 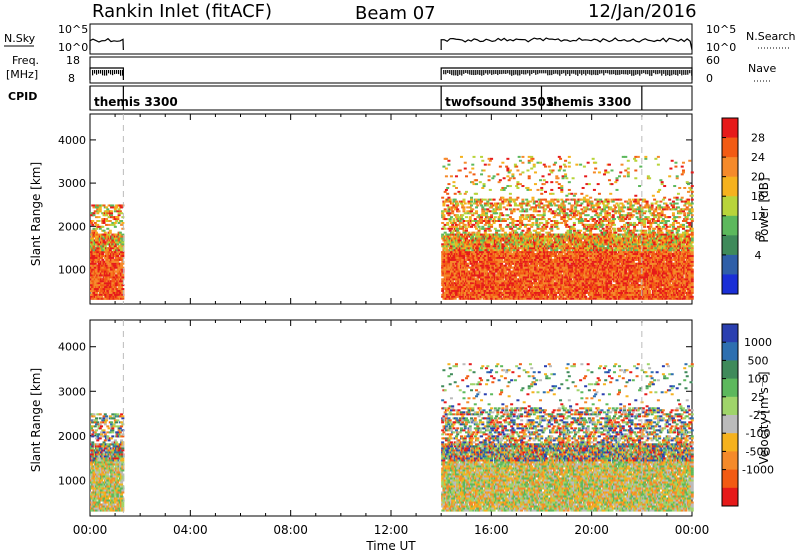 I want to click on cpid-mode-label: themis 3300, so click(x=136, y=102).